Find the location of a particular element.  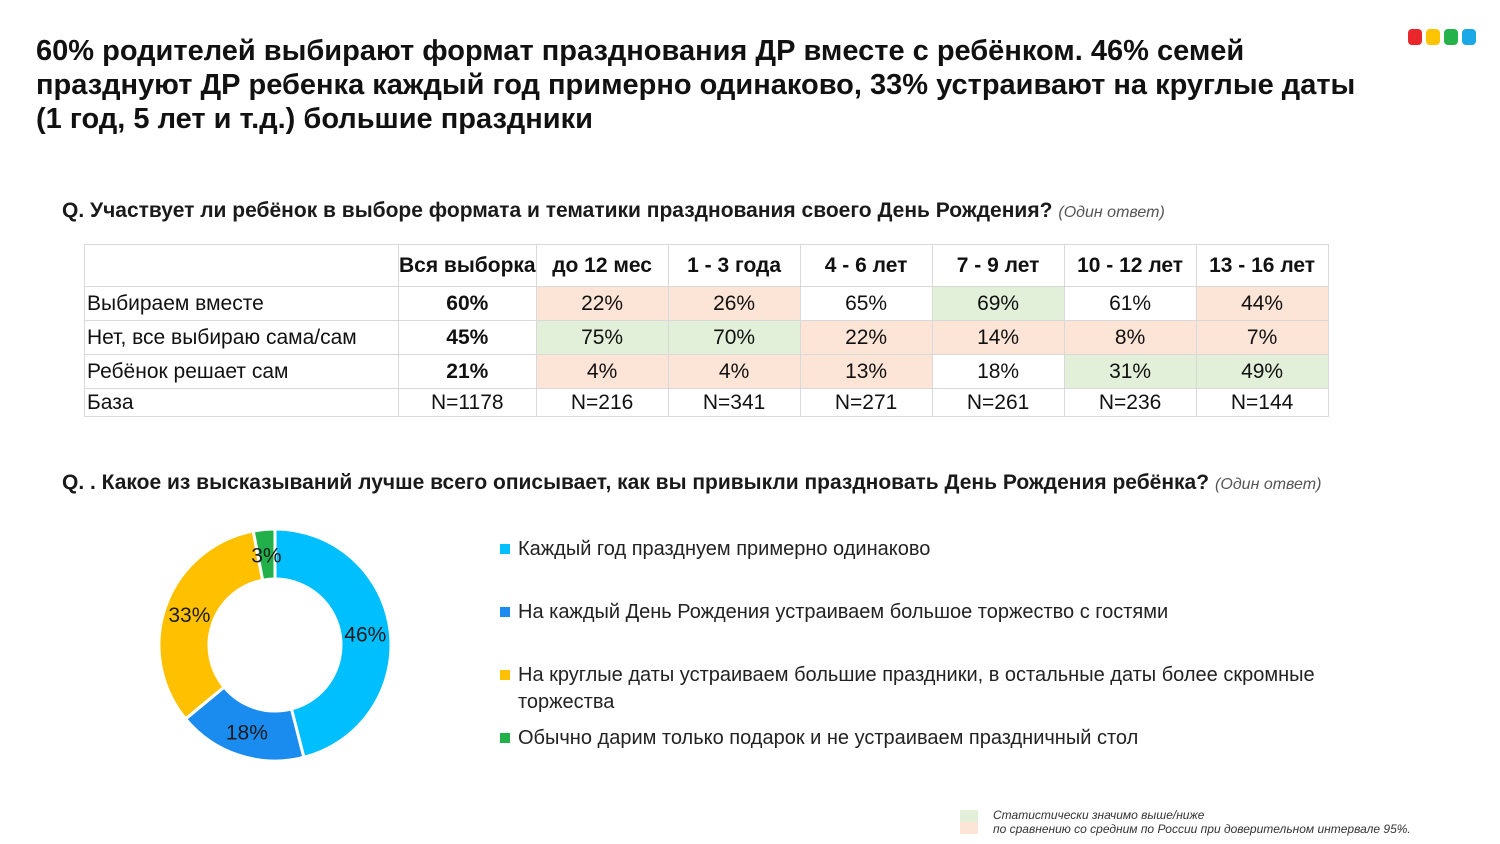

base-cell: N=144 is located at coordinates (1262, 402).